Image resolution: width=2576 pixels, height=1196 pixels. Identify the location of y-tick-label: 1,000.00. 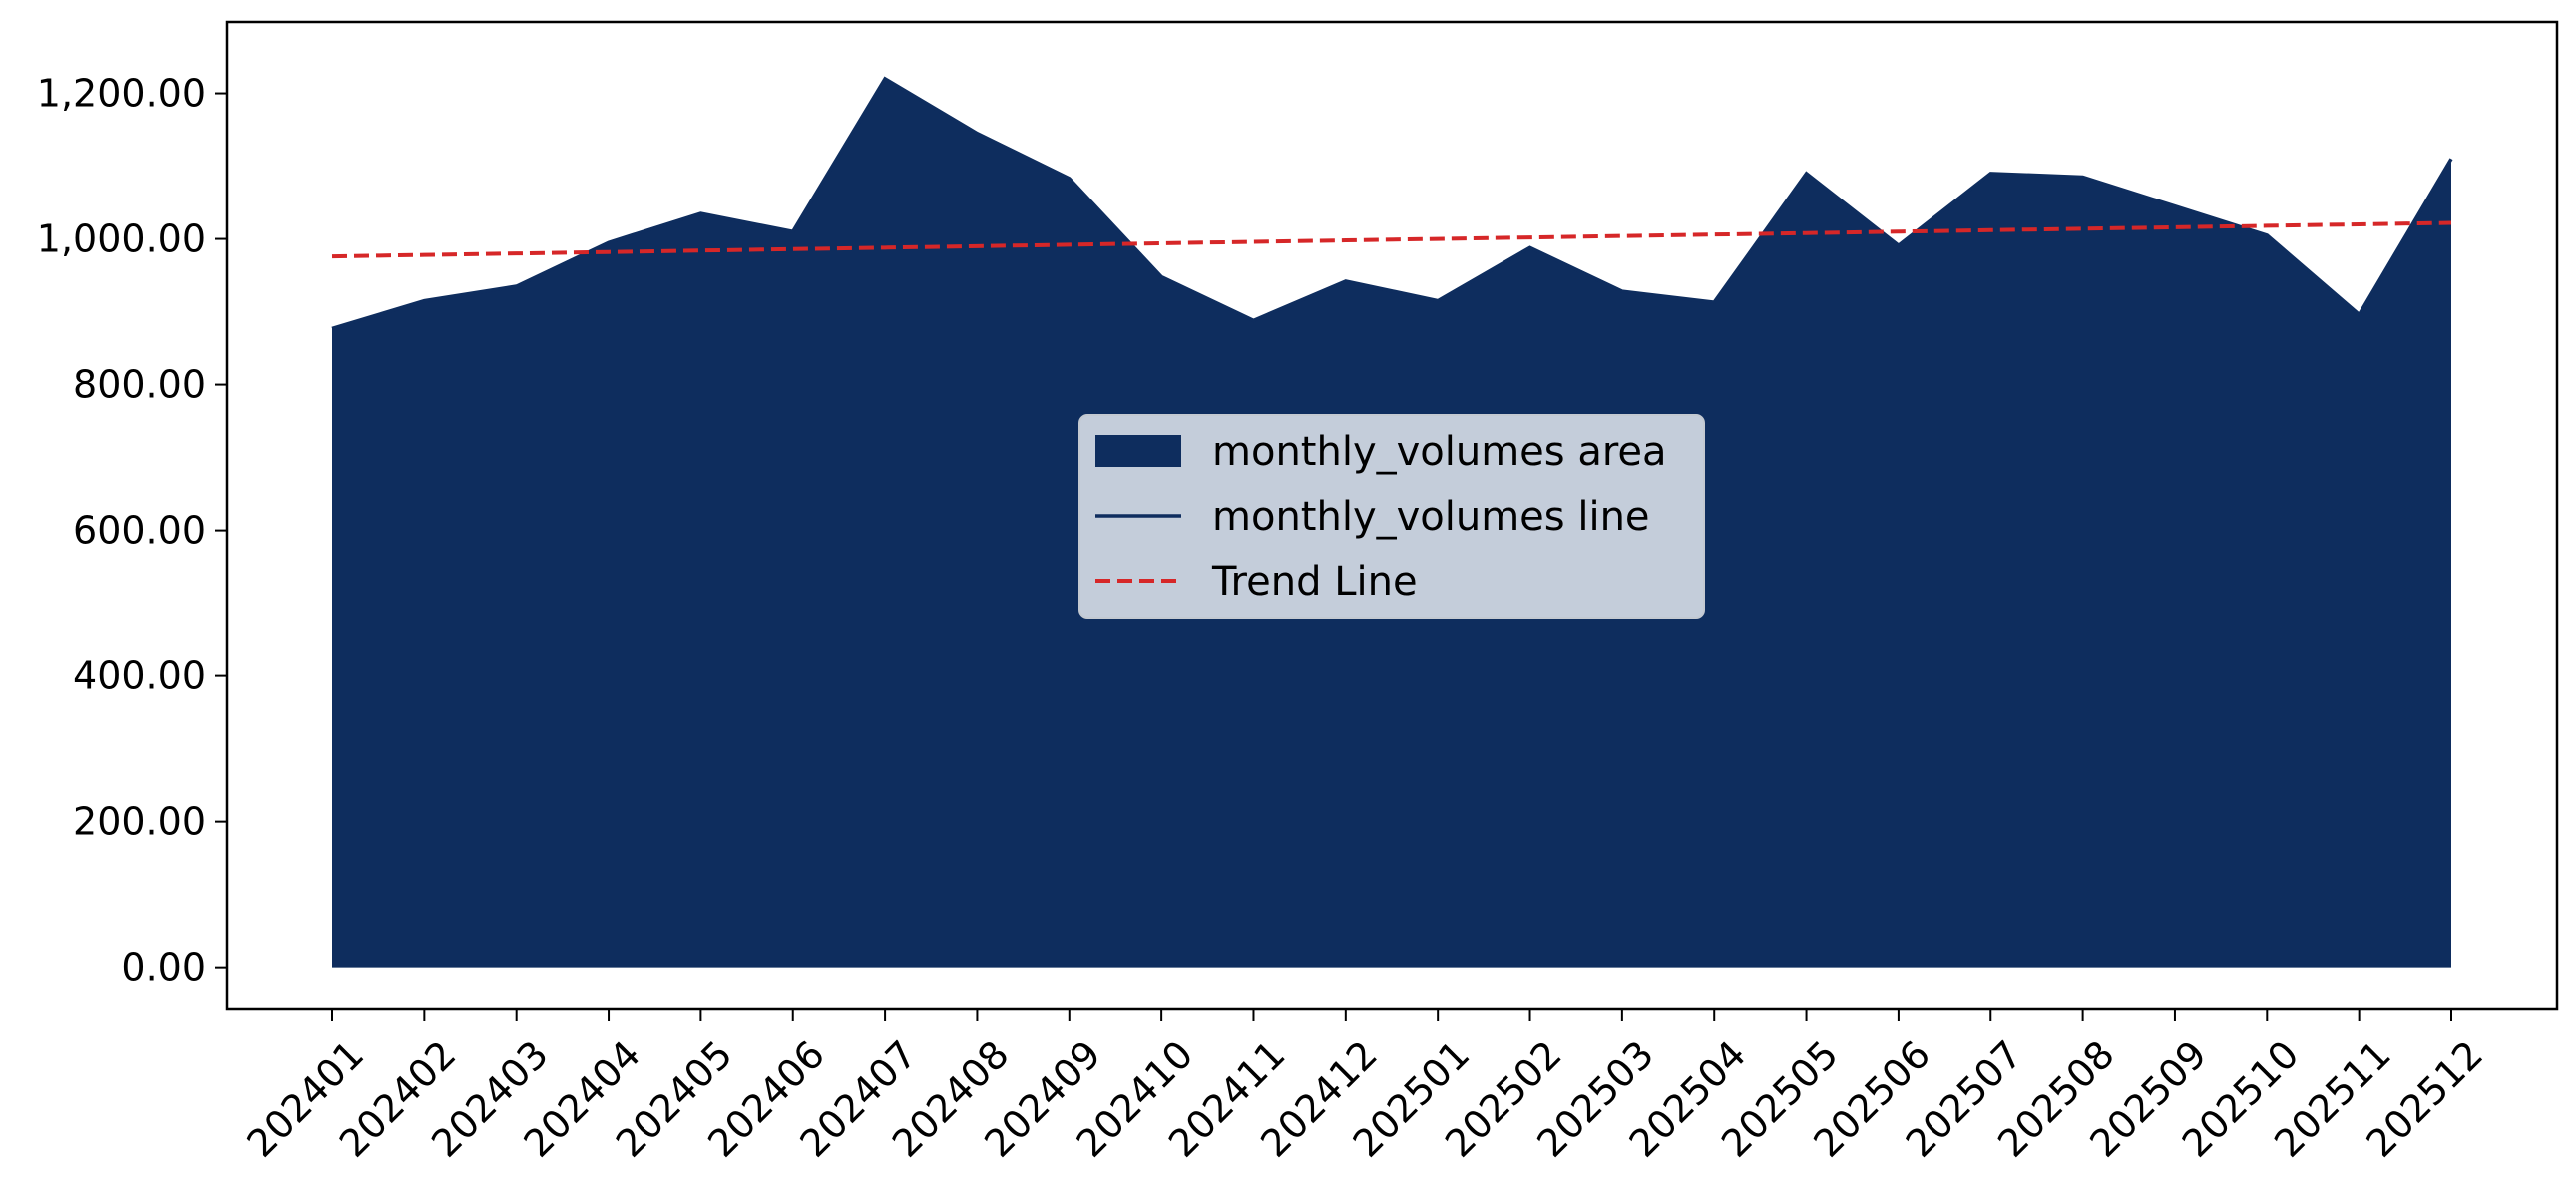
(121, 239).